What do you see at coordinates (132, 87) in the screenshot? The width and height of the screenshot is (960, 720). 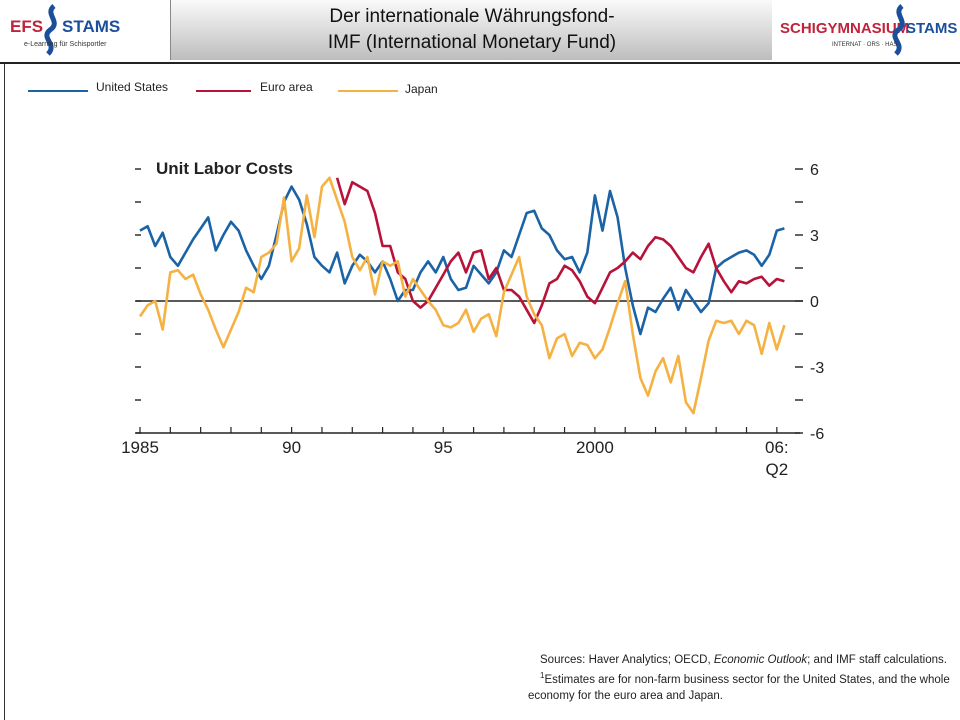 I see `legend-label-us: United States` at bounding box center [132, 87].